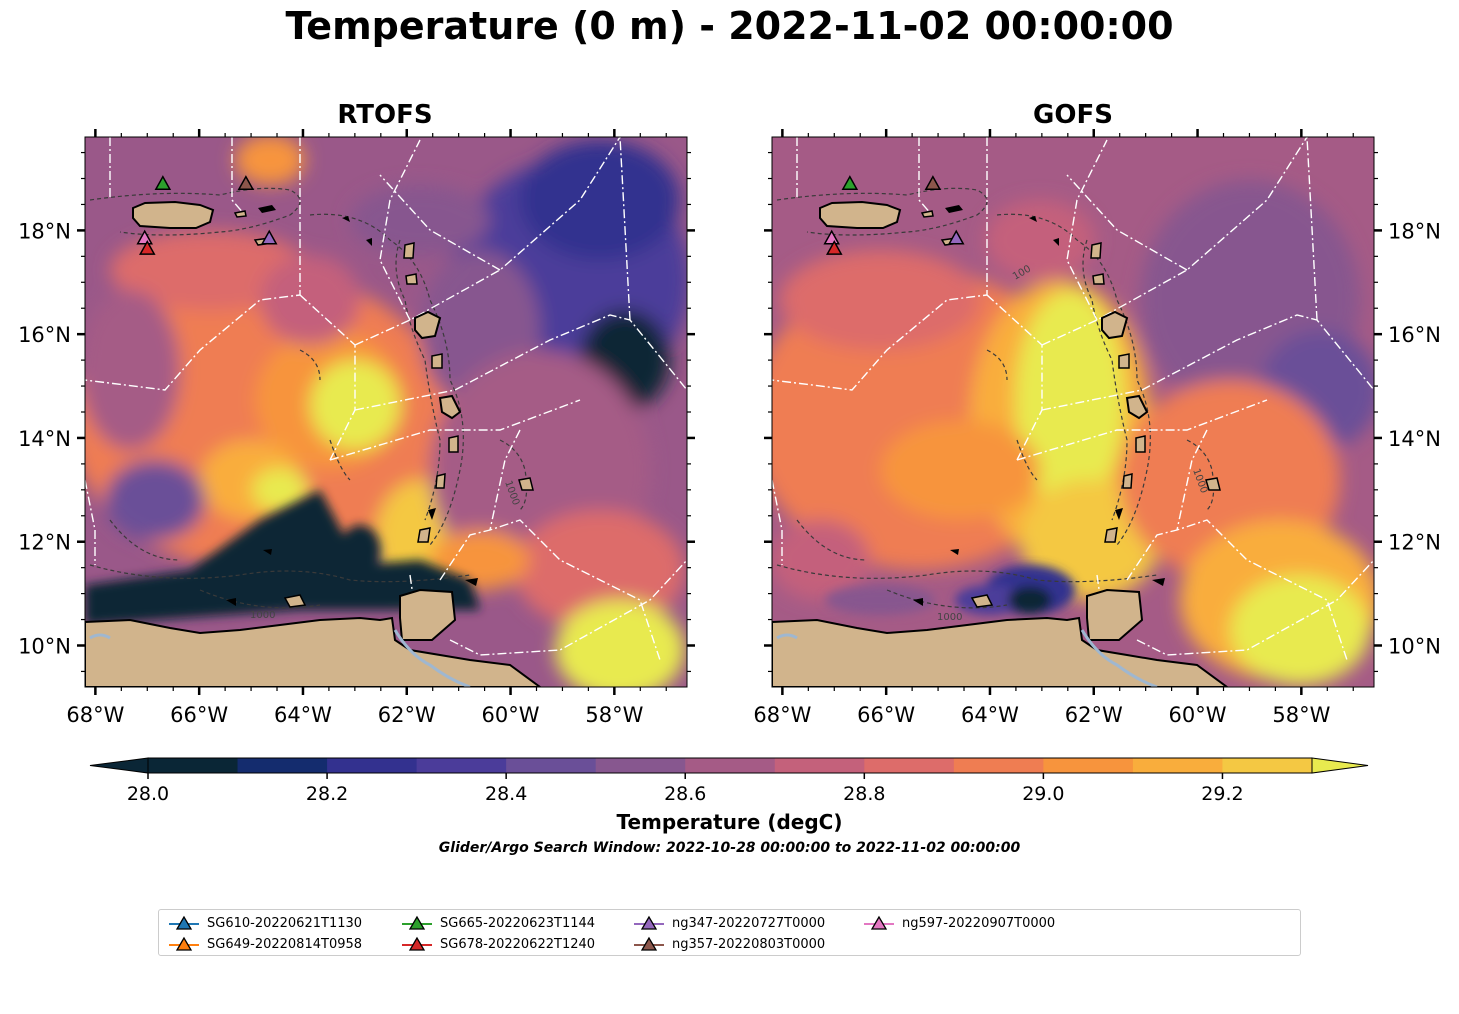 The image size is (1459, 1014). I want to click on colorbar-tick-label: 28.2, so click(327, 794).